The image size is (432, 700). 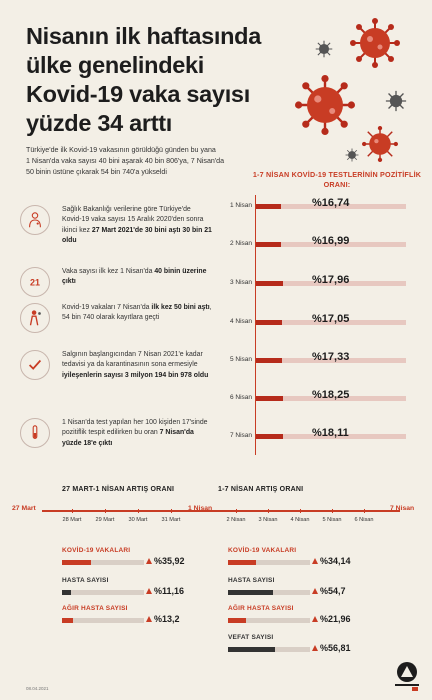 What do you see at coordinates (331, 319) in the screenshot?
I see `bar-value-label: %17,05` at bounding box center [331, 319].